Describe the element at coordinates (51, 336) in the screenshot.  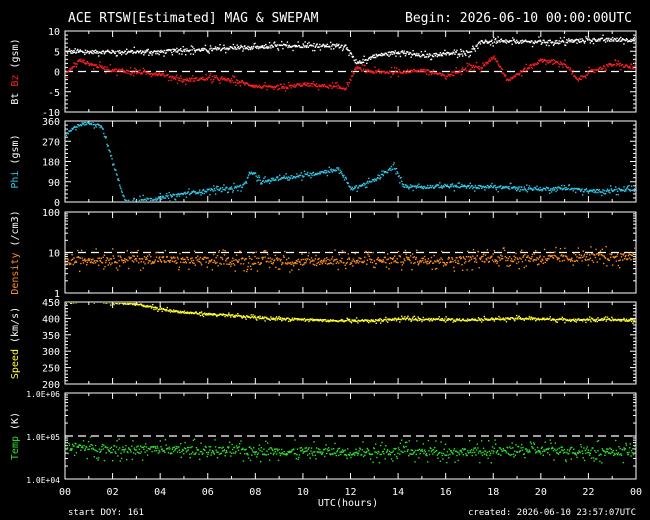
I see `y-tick-label: 350` at that location.